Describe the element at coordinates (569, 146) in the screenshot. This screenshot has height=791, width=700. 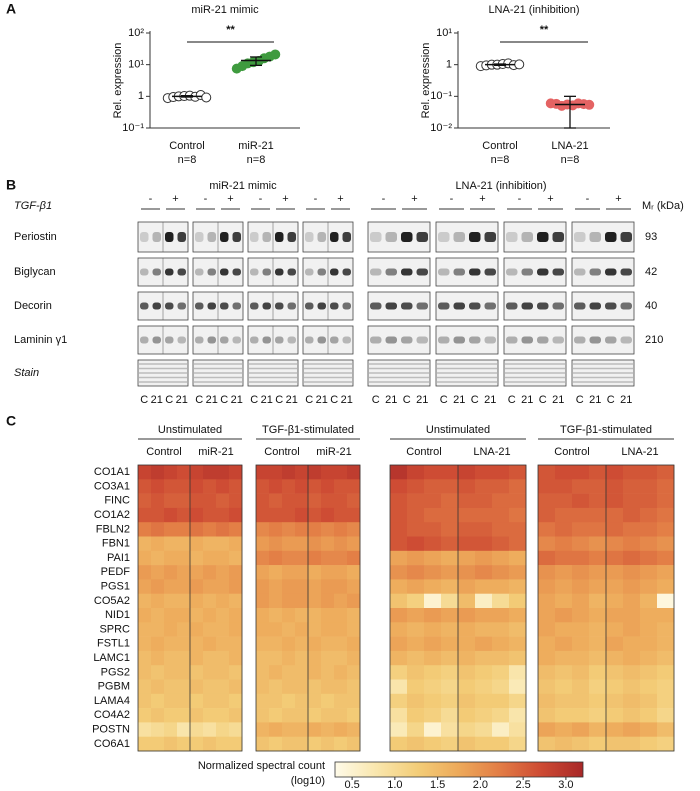
I see `x-tick-label: LNA-21` at that location.